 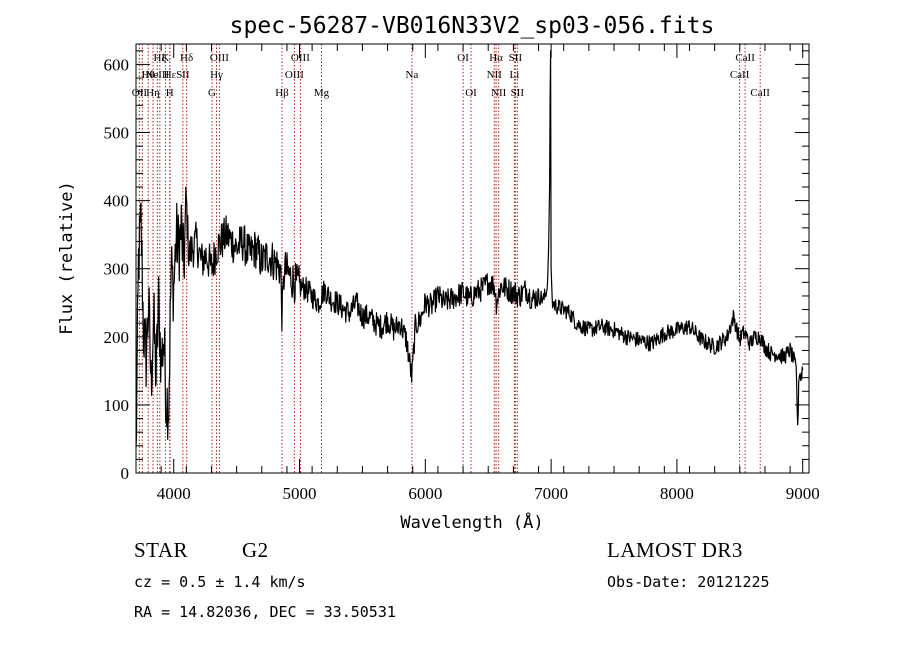 I want to click on line-marker-label-10: Hδ, so click(x=186, y=58).